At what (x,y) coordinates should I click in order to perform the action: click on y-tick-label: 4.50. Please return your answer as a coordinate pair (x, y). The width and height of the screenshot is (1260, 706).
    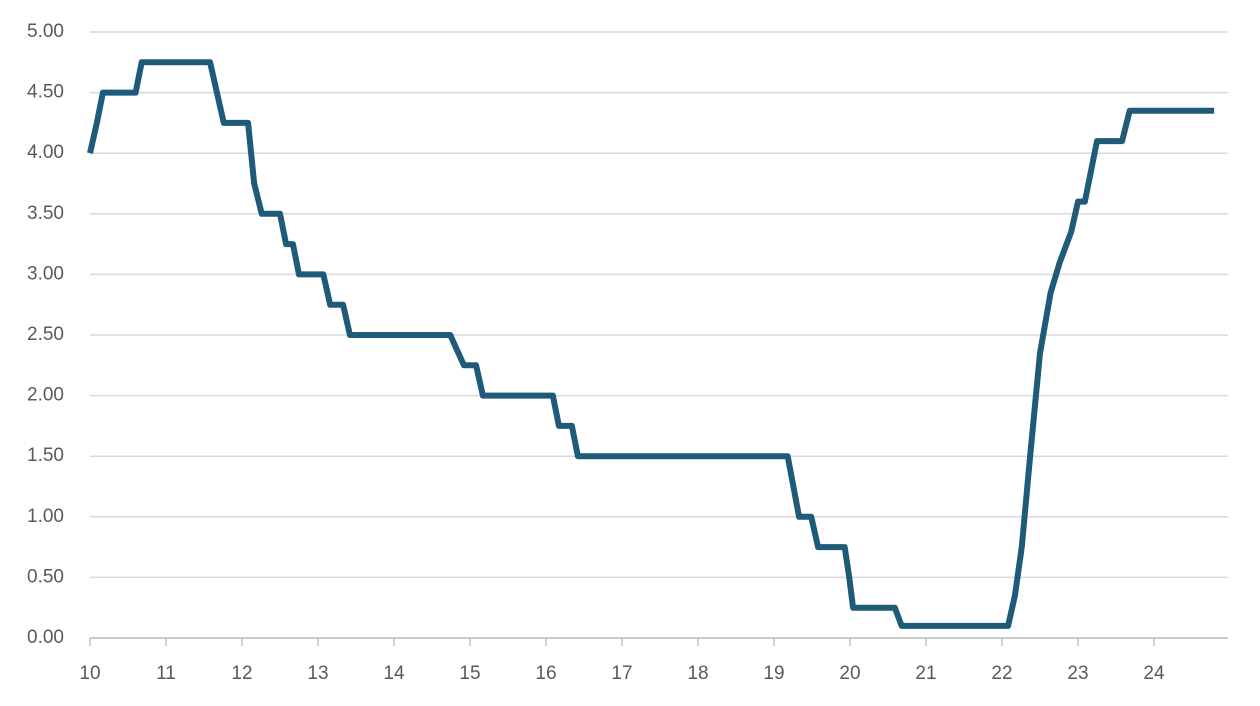
    Looking at the image, I should click on (45, 92).